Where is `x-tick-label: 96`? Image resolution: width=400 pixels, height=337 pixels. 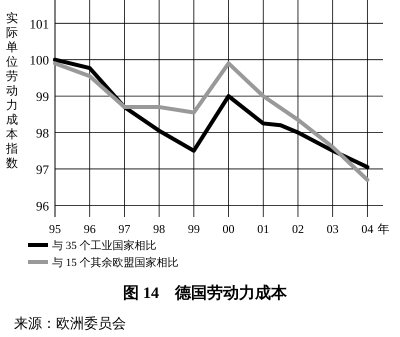
x-tick-label: 96 is located at coordinates (90, 229).